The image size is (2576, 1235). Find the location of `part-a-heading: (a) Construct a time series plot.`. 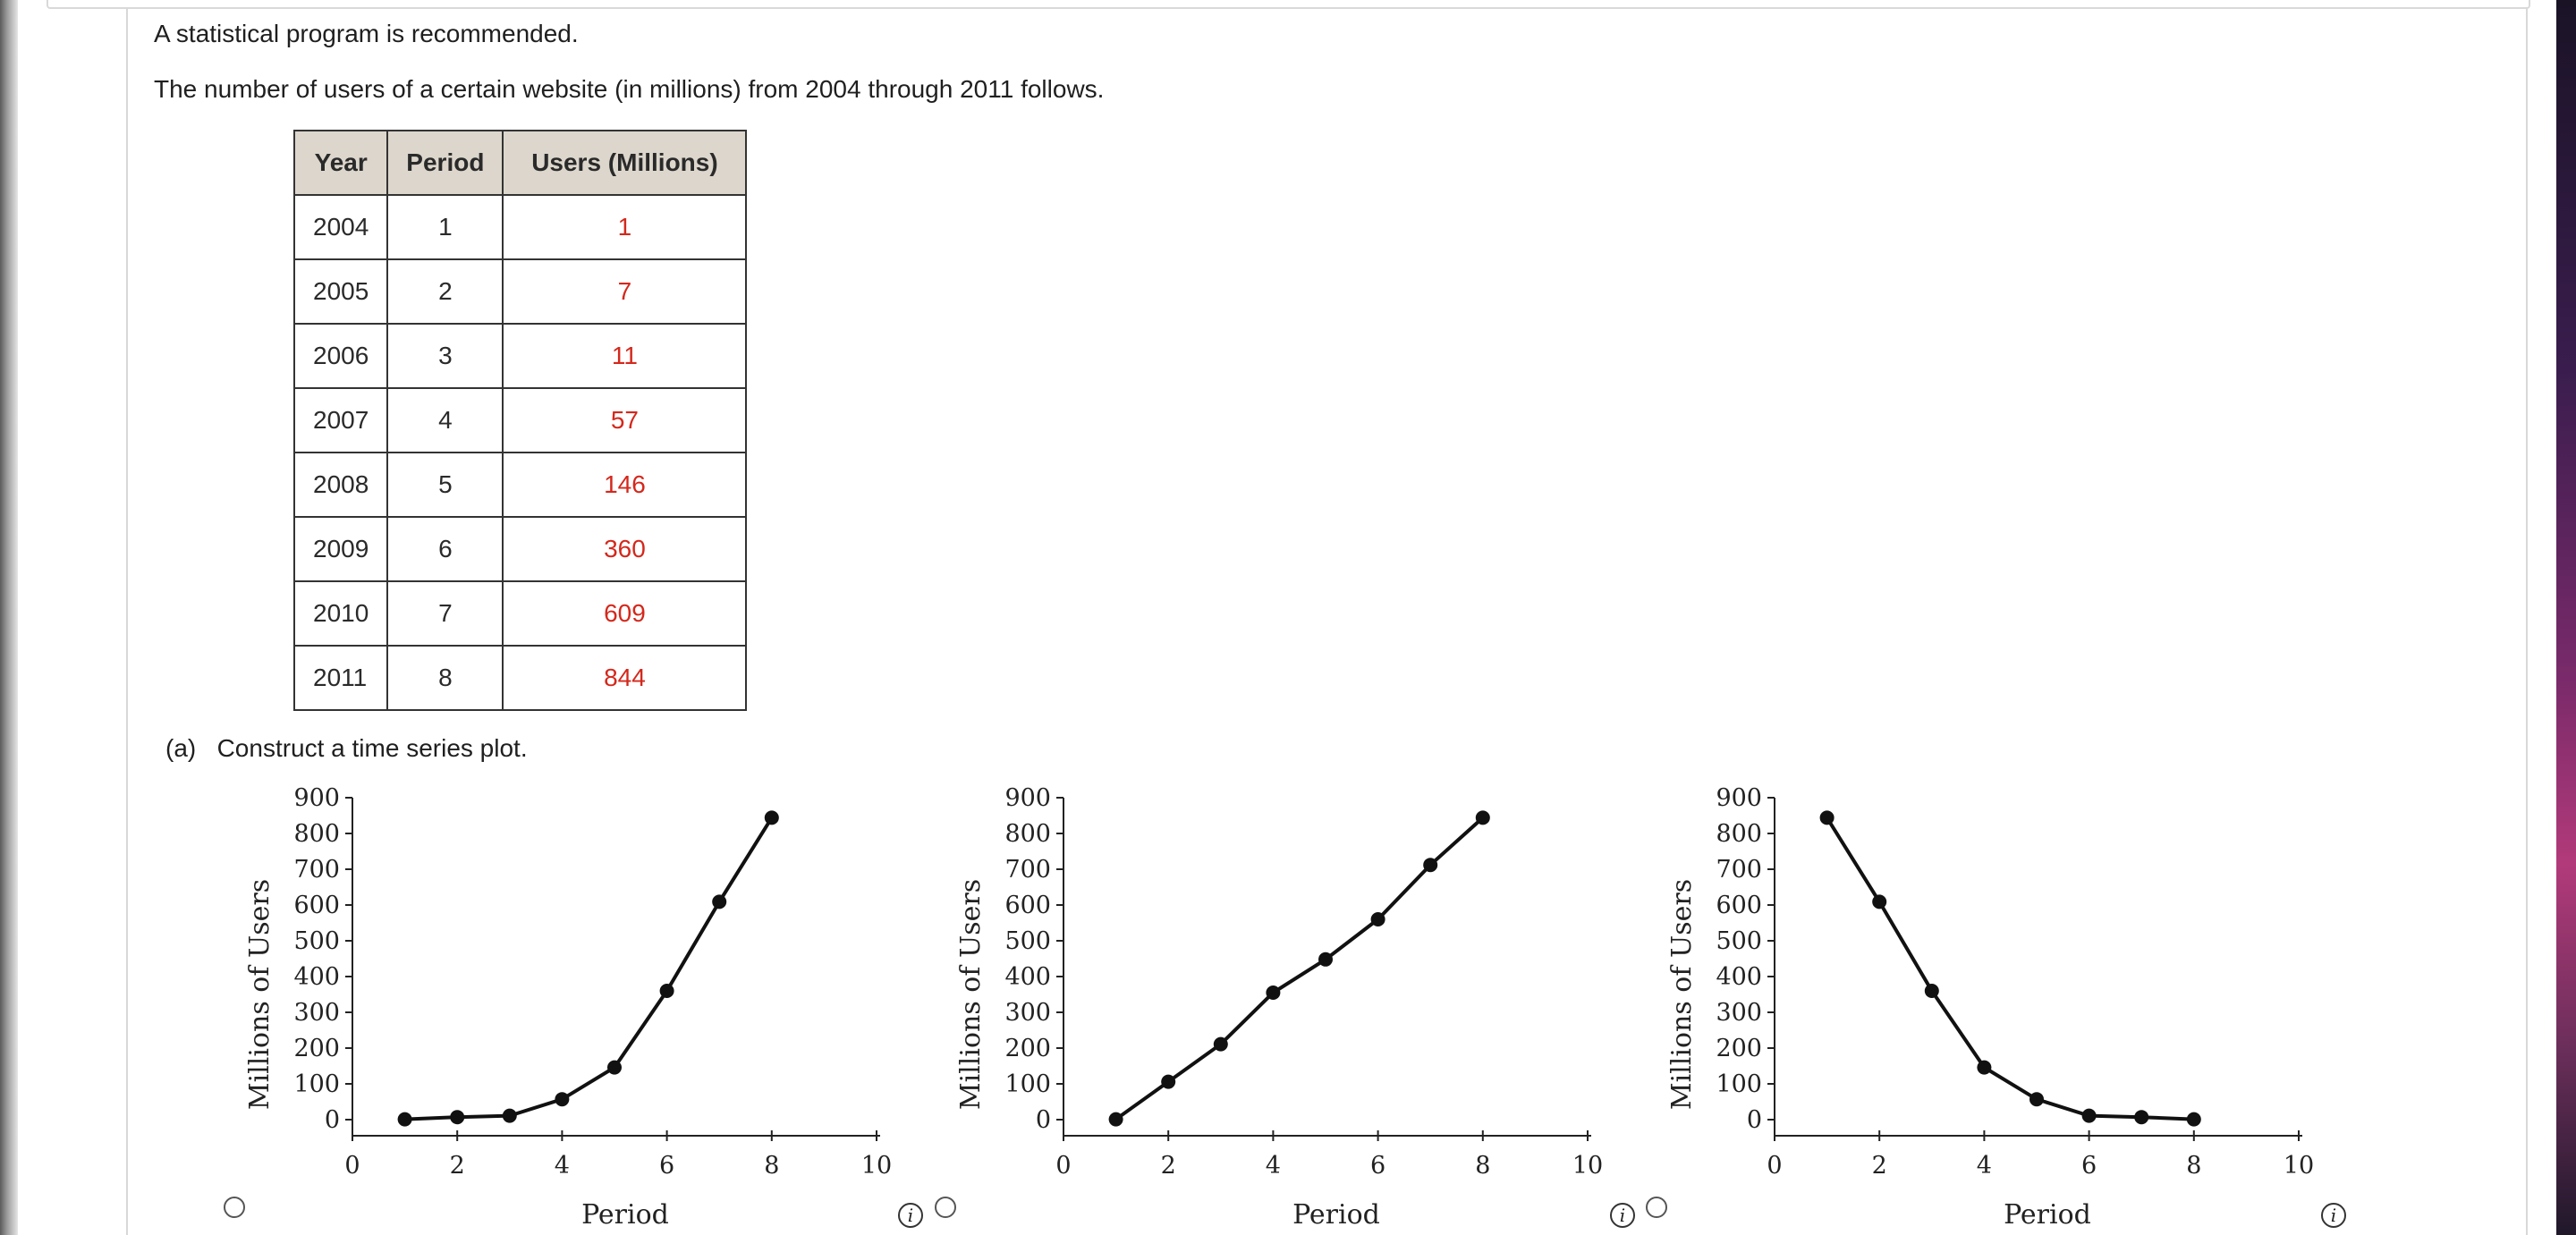

part-a-heading: (a) Construct a time series plot. is located at coordinates (346, 749).